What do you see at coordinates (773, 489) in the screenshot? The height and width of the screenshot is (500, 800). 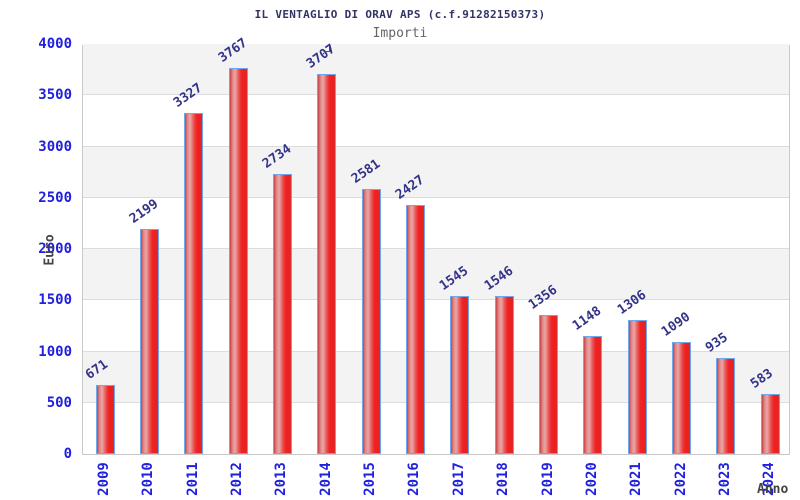 I see `x-axis-title: Anno` at bounding box center [773, 489].